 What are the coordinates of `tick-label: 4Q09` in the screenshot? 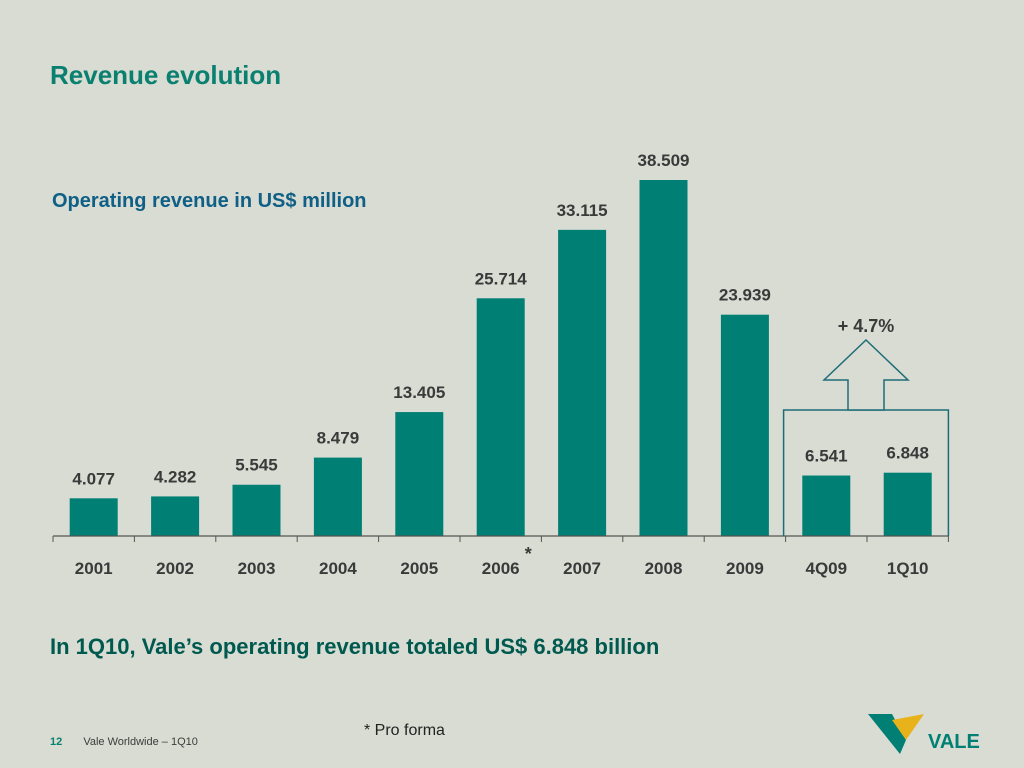 It's located at (827, 568).